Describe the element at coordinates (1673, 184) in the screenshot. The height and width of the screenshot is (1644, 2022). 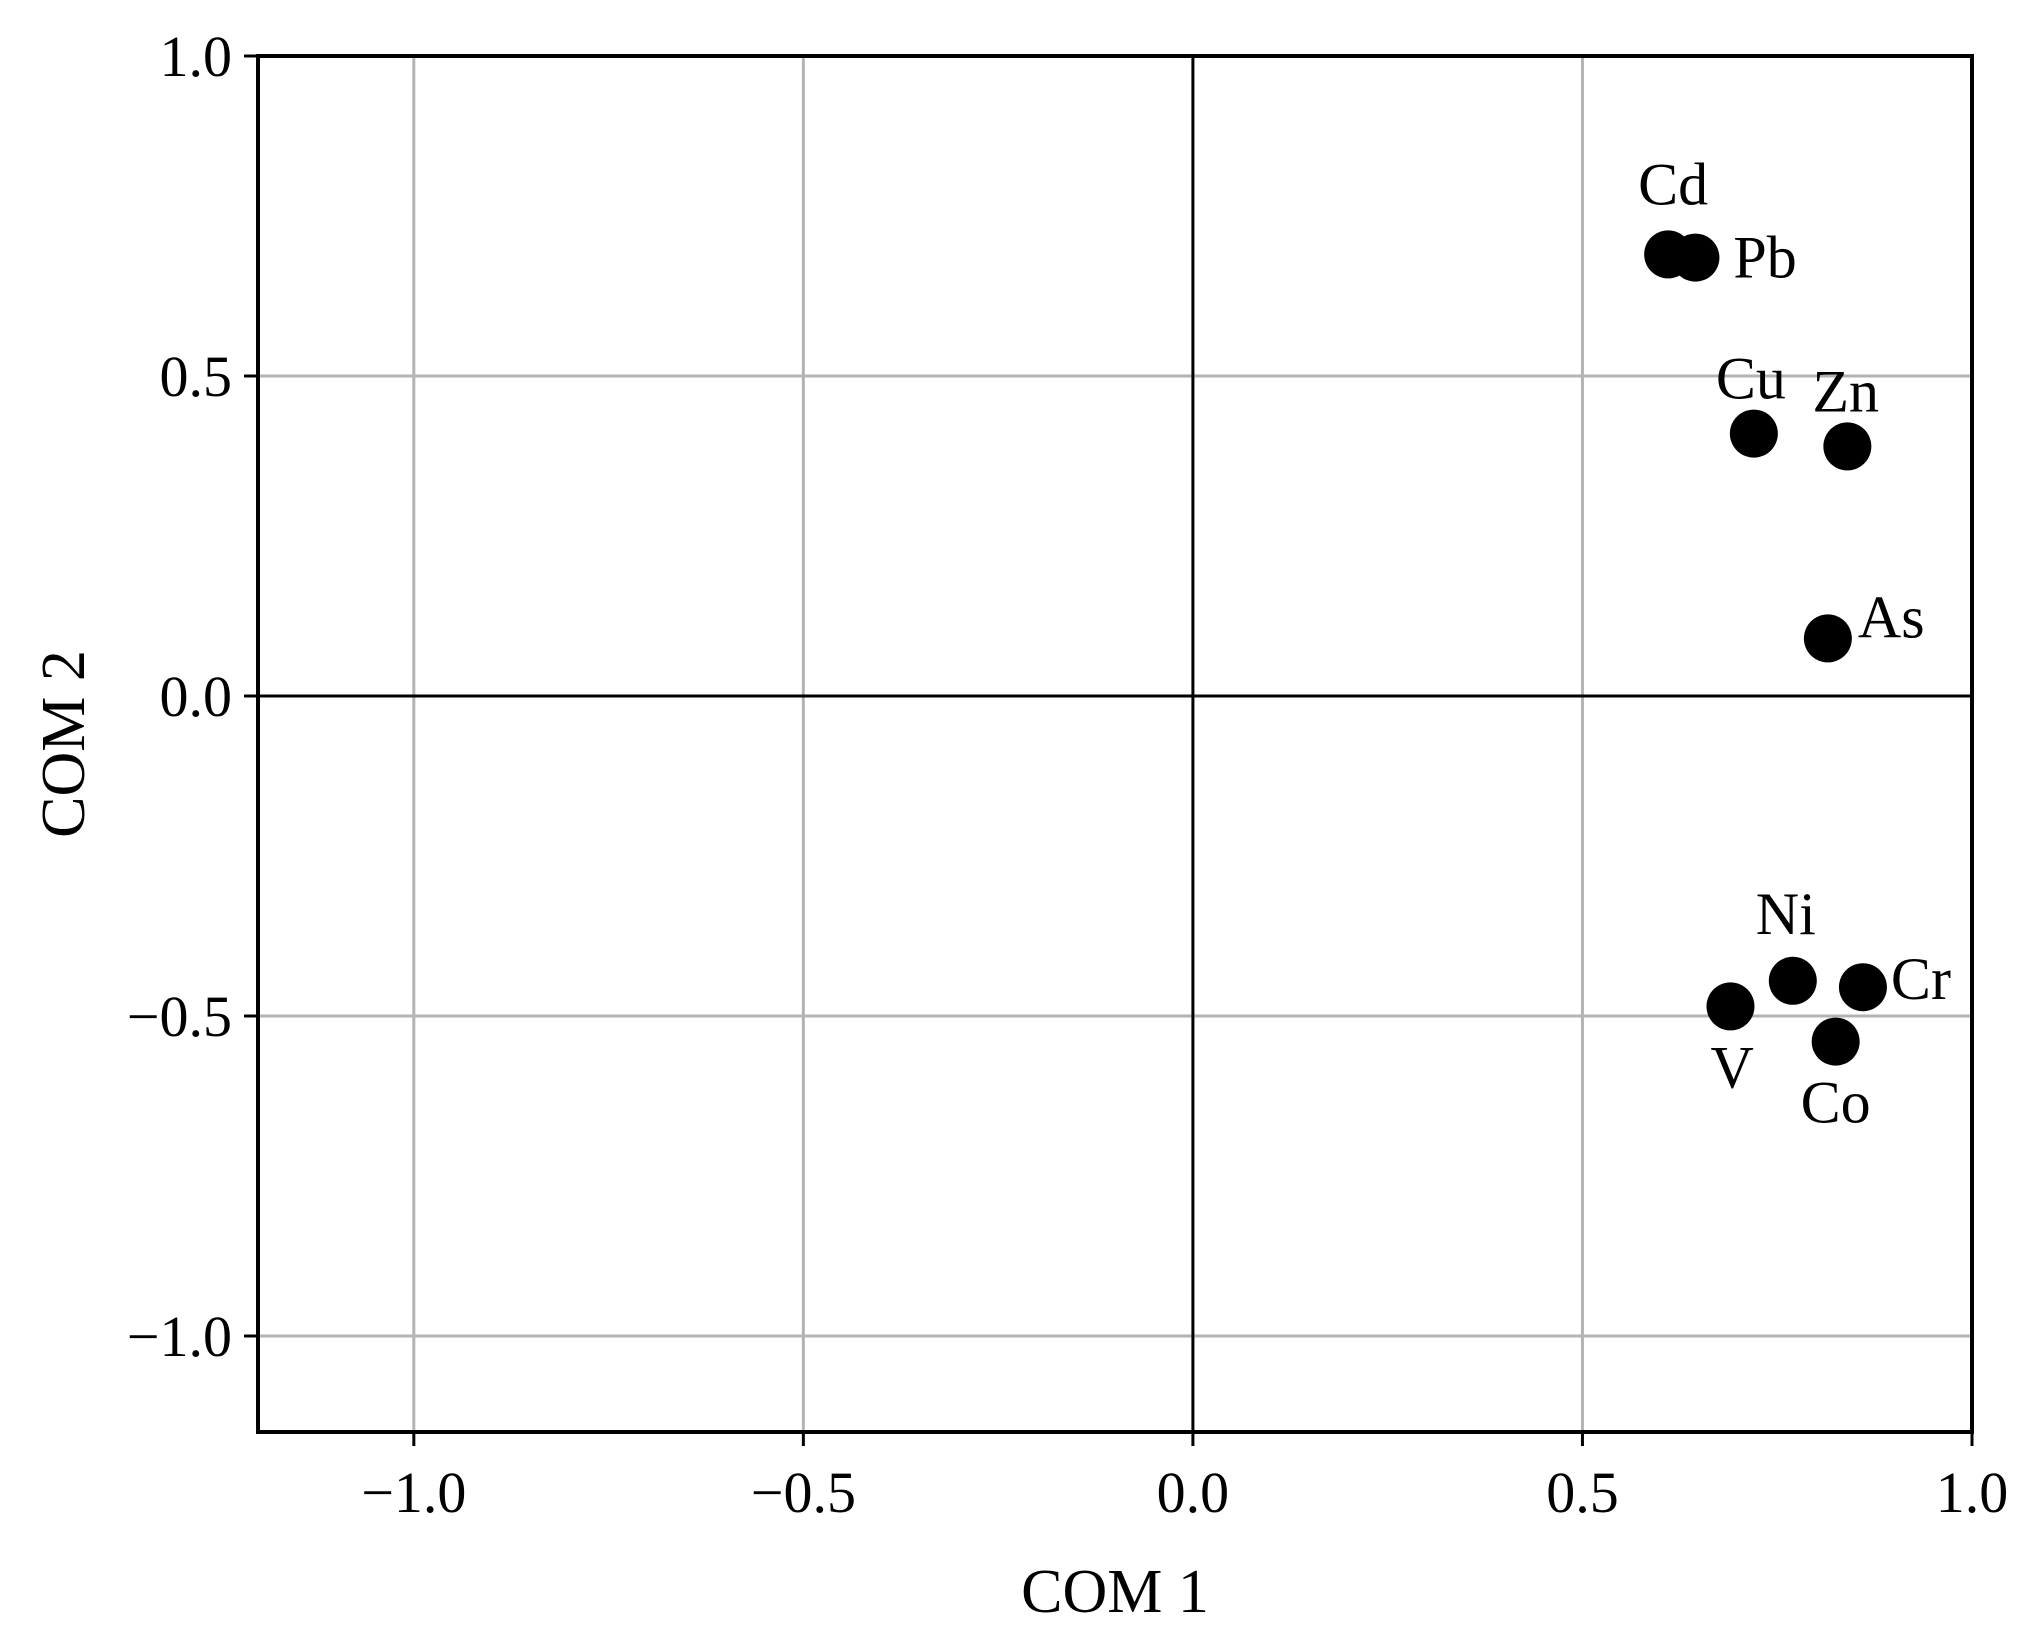
I see `point-label-cd: Cd` at that location.